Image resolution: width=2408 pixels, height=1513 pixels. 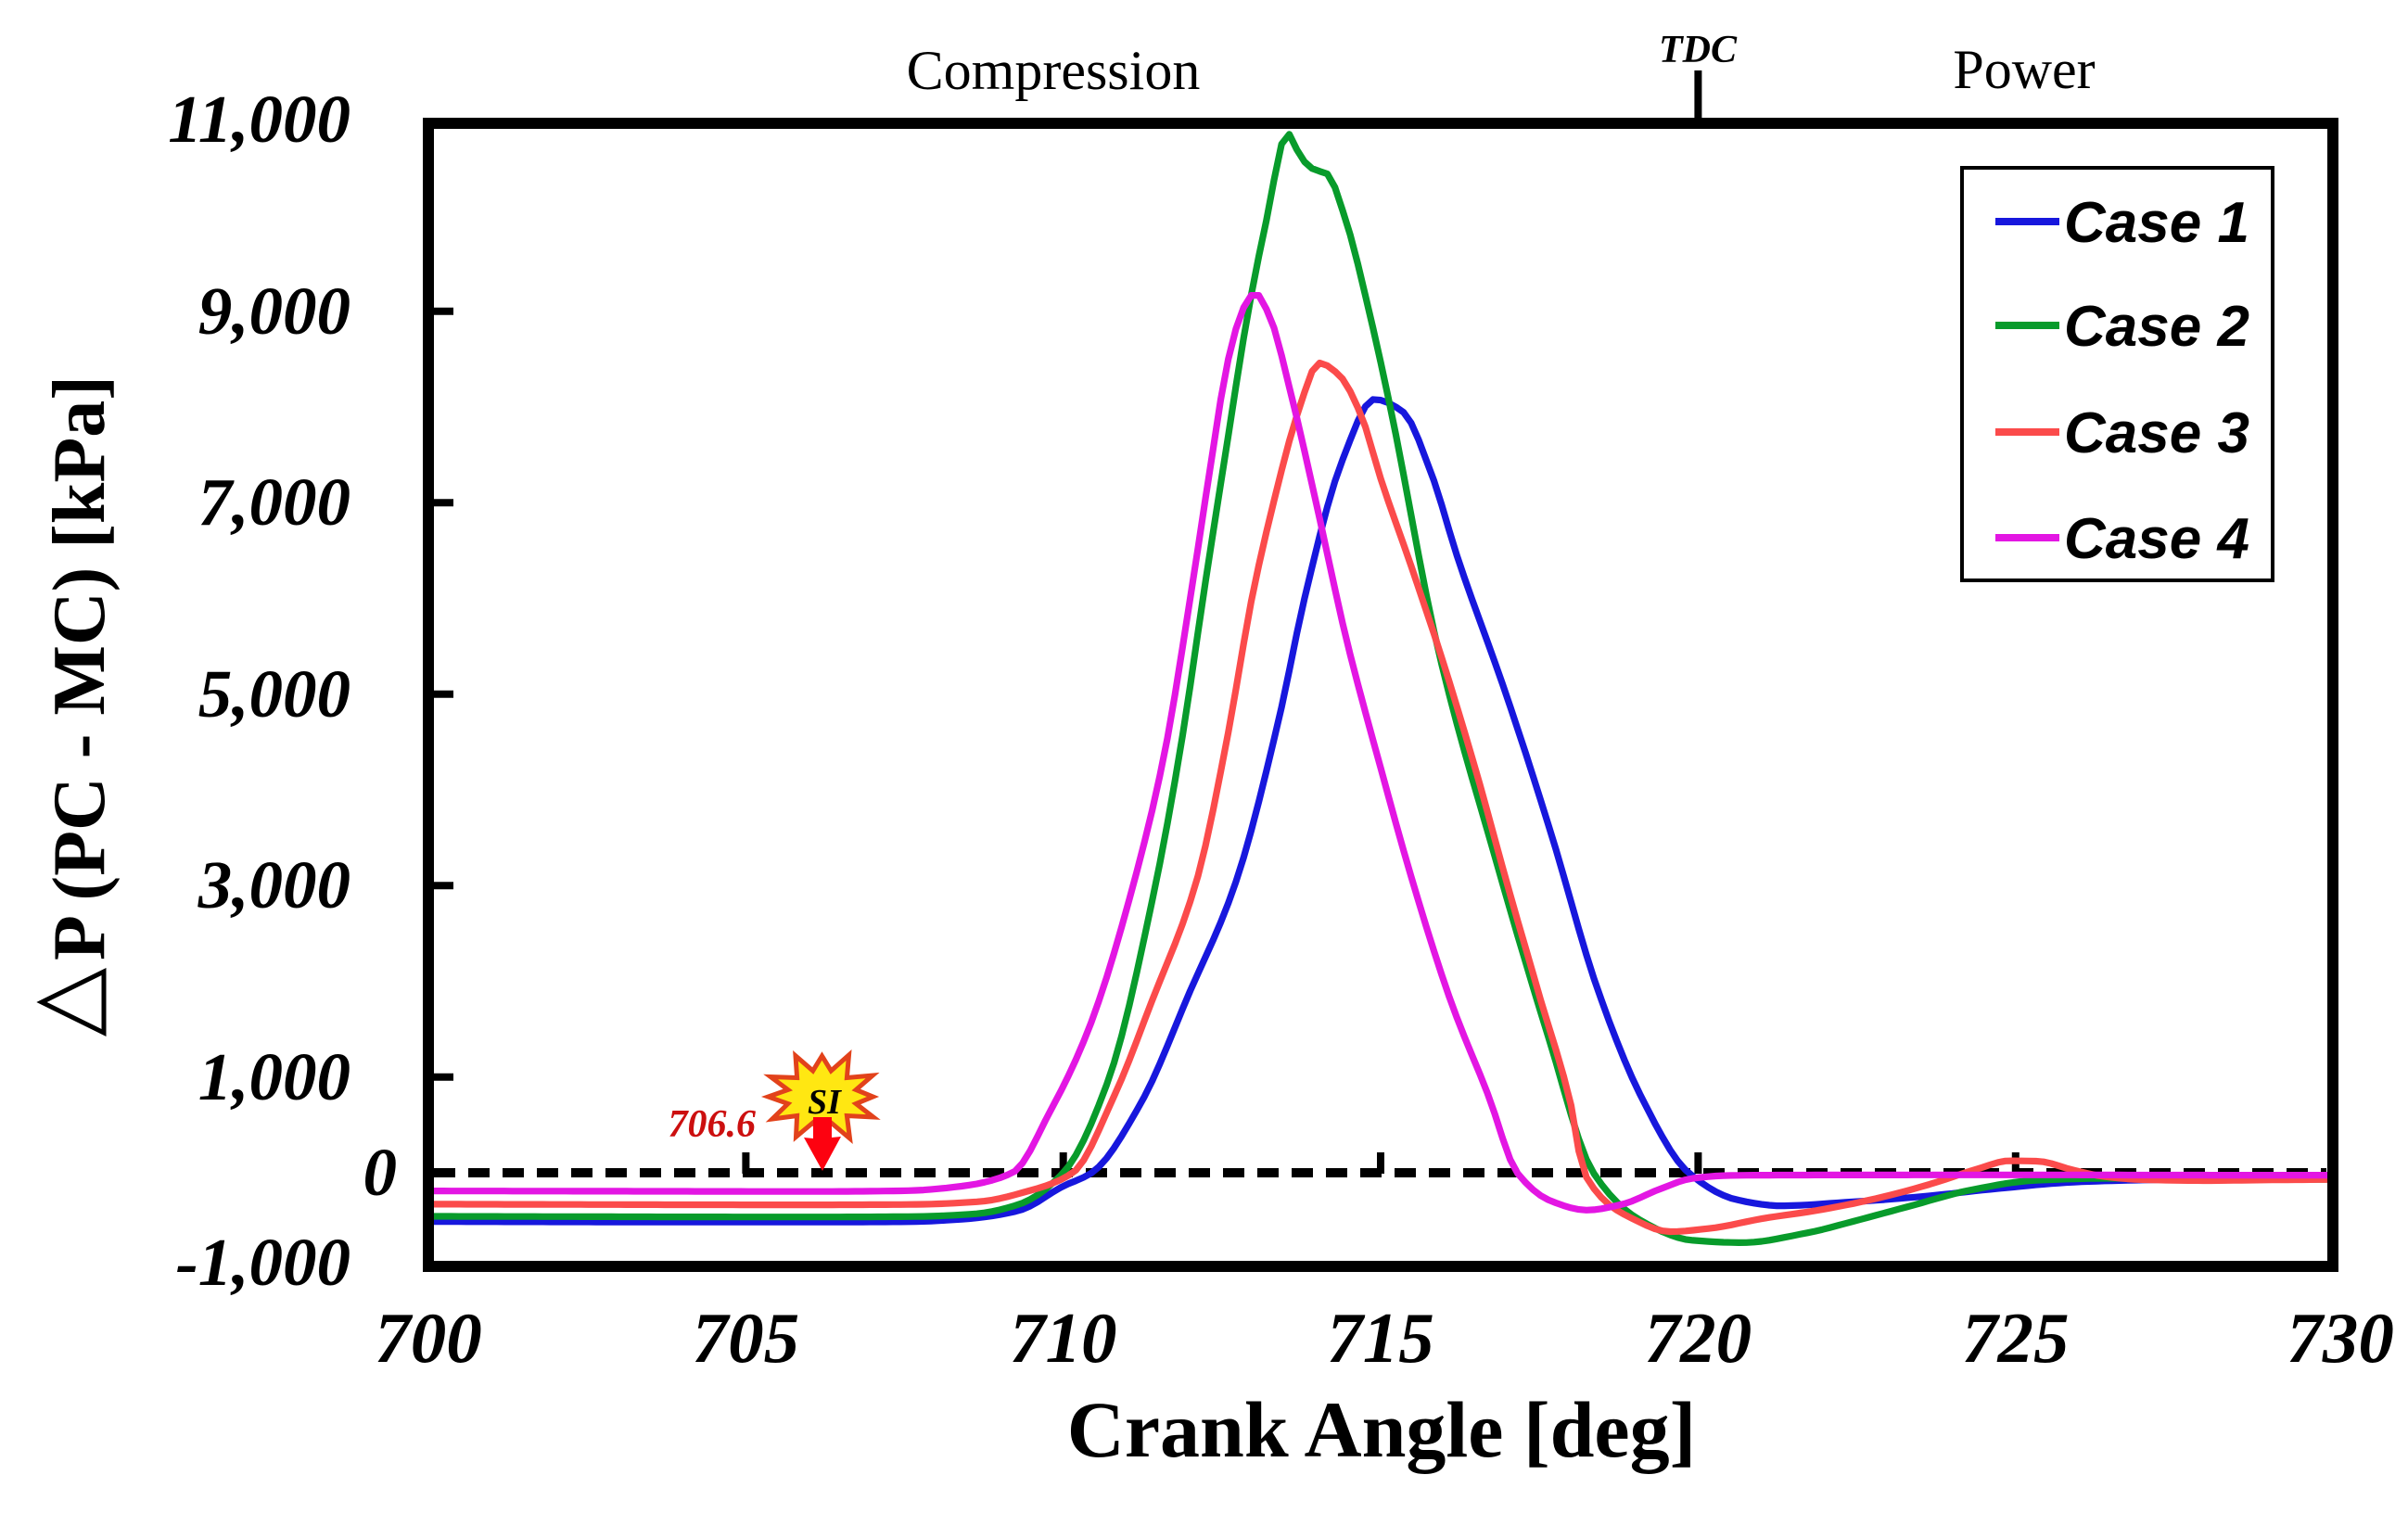 I want to click on svg-text: 720, so click(x=1698, y=1338).